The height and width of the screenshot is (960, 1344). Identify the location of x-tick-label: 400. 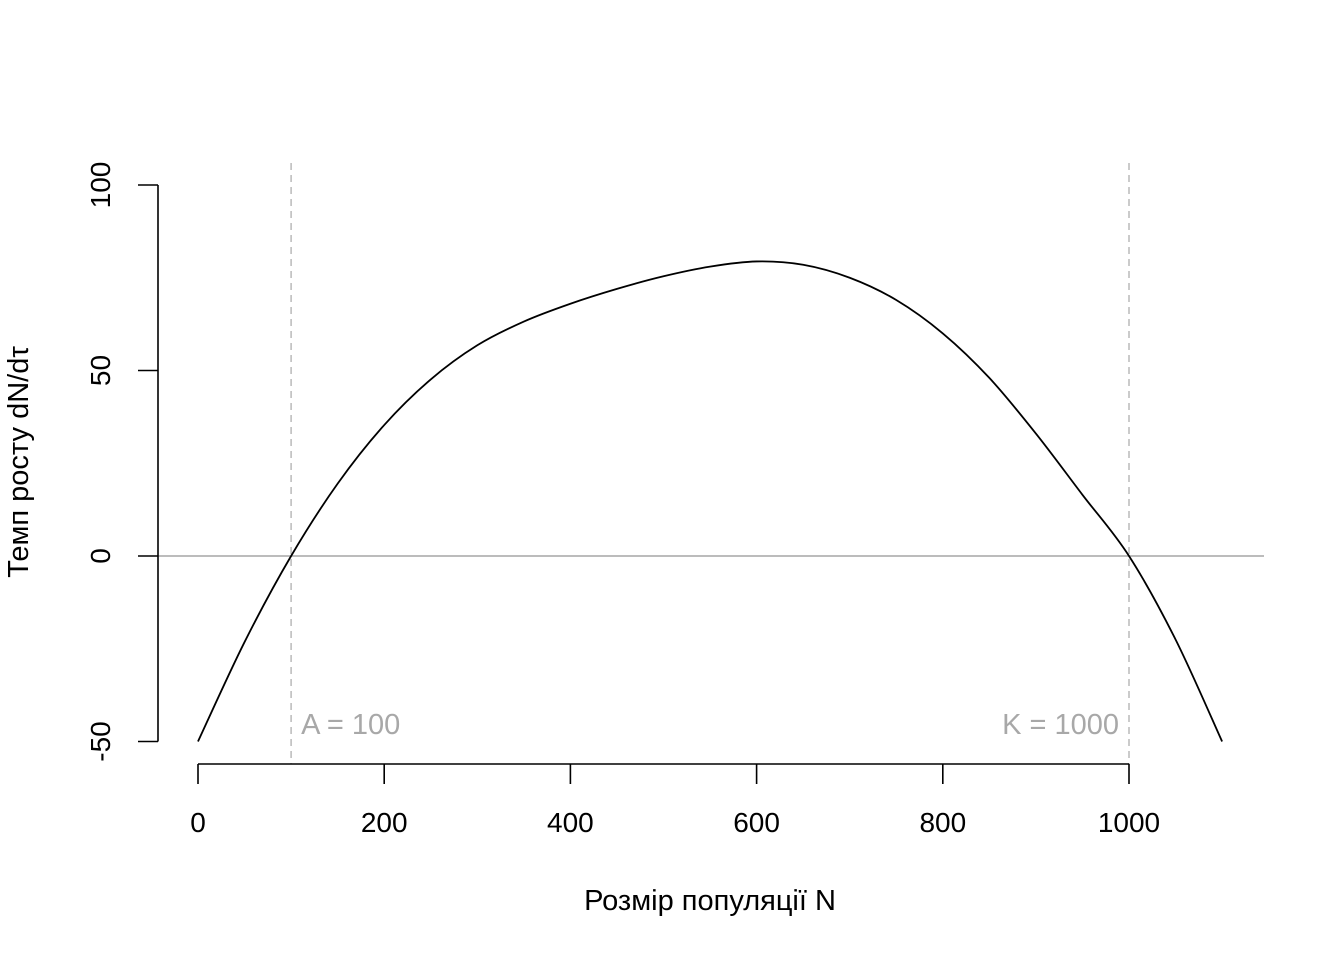
(570, 822).